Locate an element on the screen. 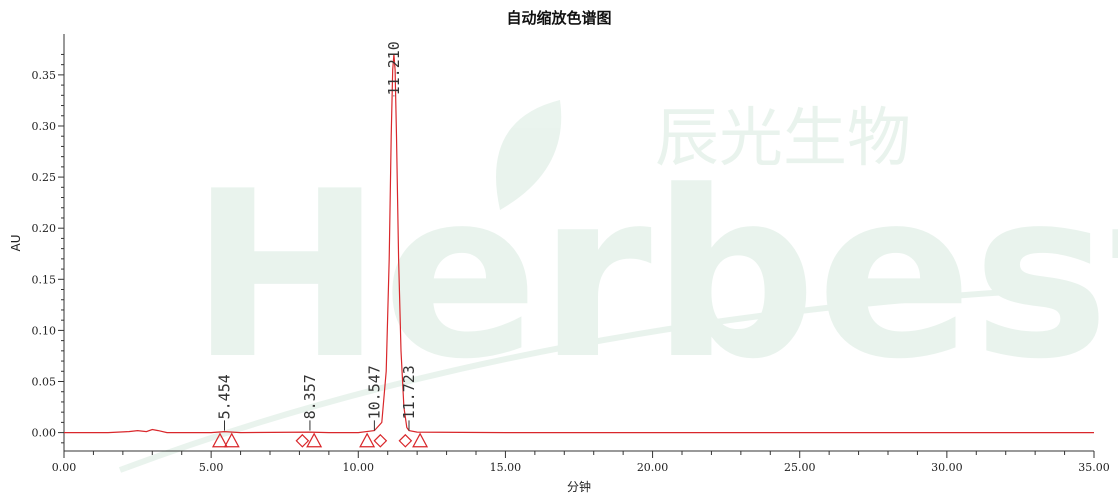 This screenshot has height=497, width=1118. x-tick-label: 20.00 is located at coordinates (653, 467).